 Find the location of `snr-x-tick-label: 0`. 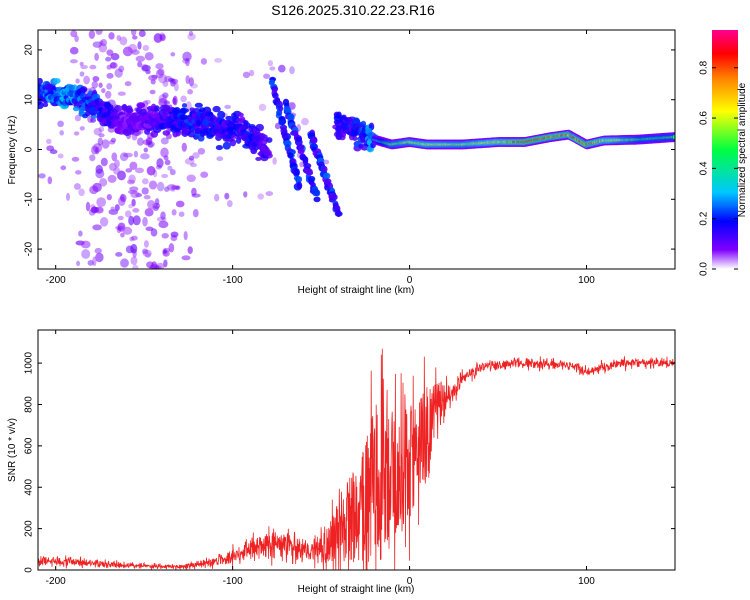

snr-x-tick-label: 0 is located at coordinates (410, 581).